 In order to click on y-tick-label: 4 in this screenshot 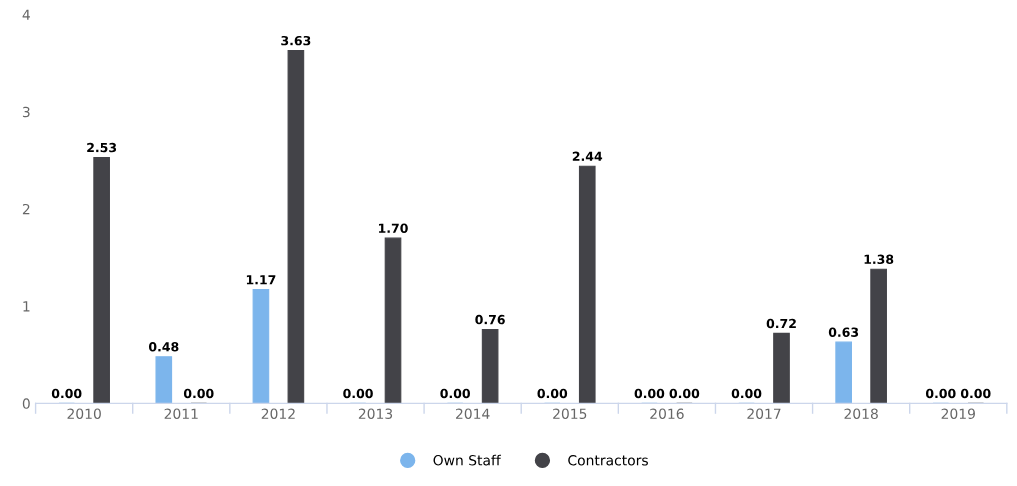, I will do `click(26, 14)`.